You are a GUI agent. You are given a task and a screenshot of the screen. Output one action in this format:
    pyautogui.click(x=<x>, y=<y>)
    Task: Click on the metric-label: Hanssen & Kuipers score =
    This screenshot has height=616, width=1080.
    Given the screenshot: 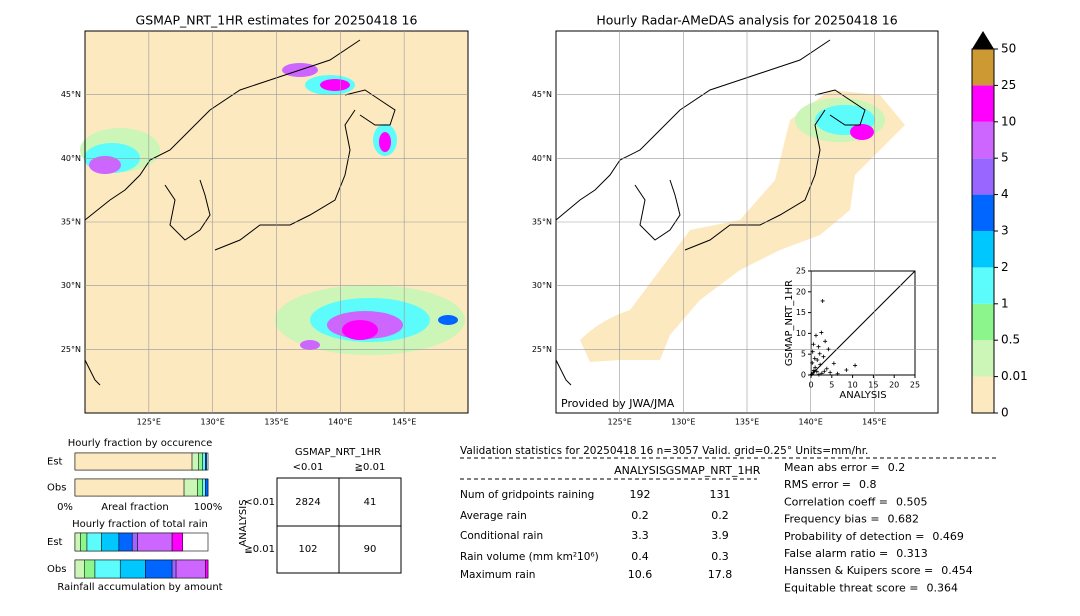 What is the action you would take?
    pyautogui.click(x=858, y=570)
    